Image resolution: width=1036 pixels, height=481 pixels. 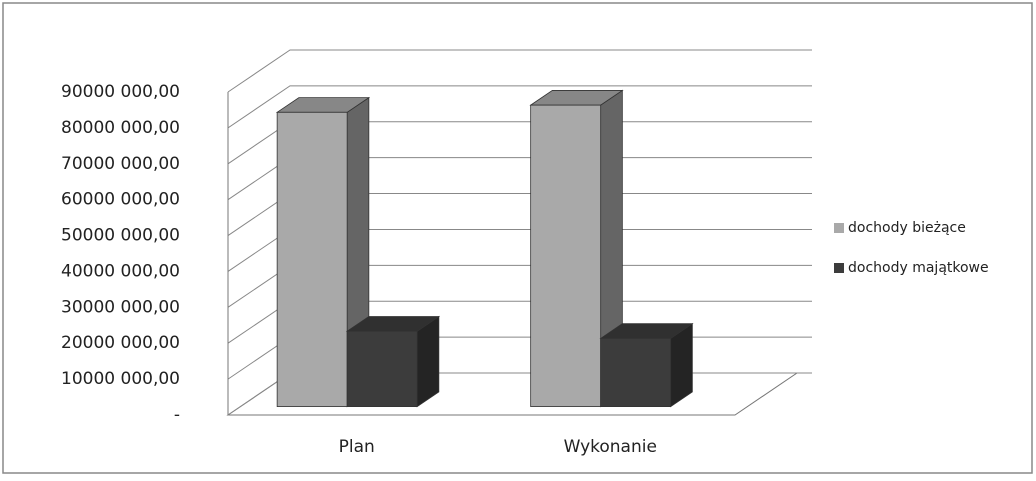 What do you see at coordinates (428, 361) in the screenshot?
I see `bar-side` at bounding box center [428, 361].